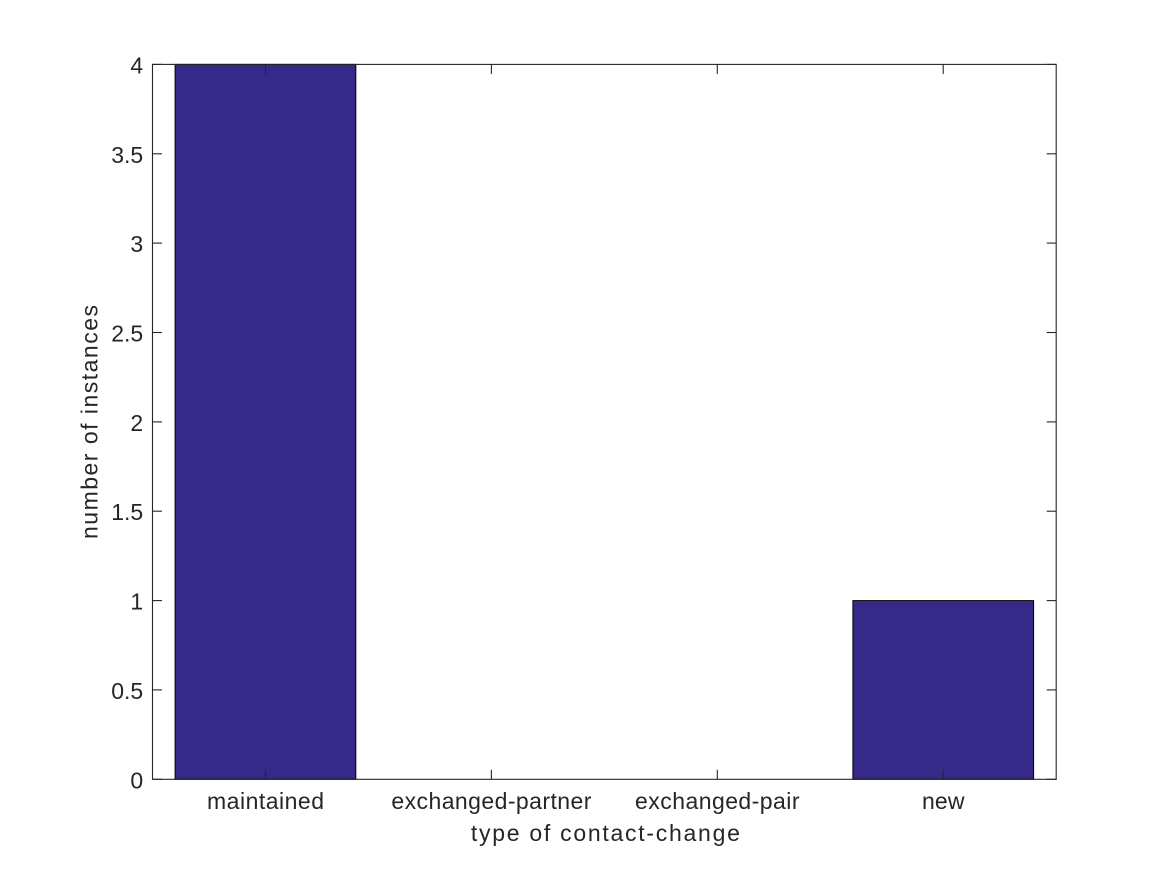 The width and height of the screenshot is (1167, 875). Describe the element at coordinates (127, 155) in the screenshot. I see `svg-text: 3.5` at that location.